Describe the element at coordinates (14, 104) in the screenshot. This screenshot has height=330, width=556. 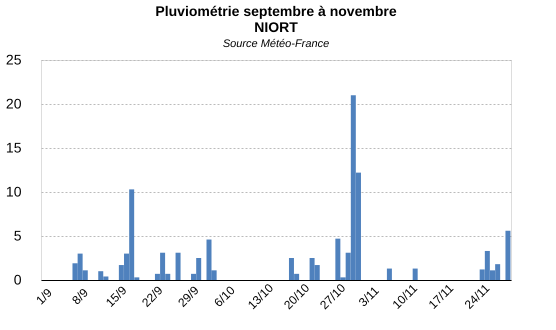
I see `y-tick-label: 20` at that location.